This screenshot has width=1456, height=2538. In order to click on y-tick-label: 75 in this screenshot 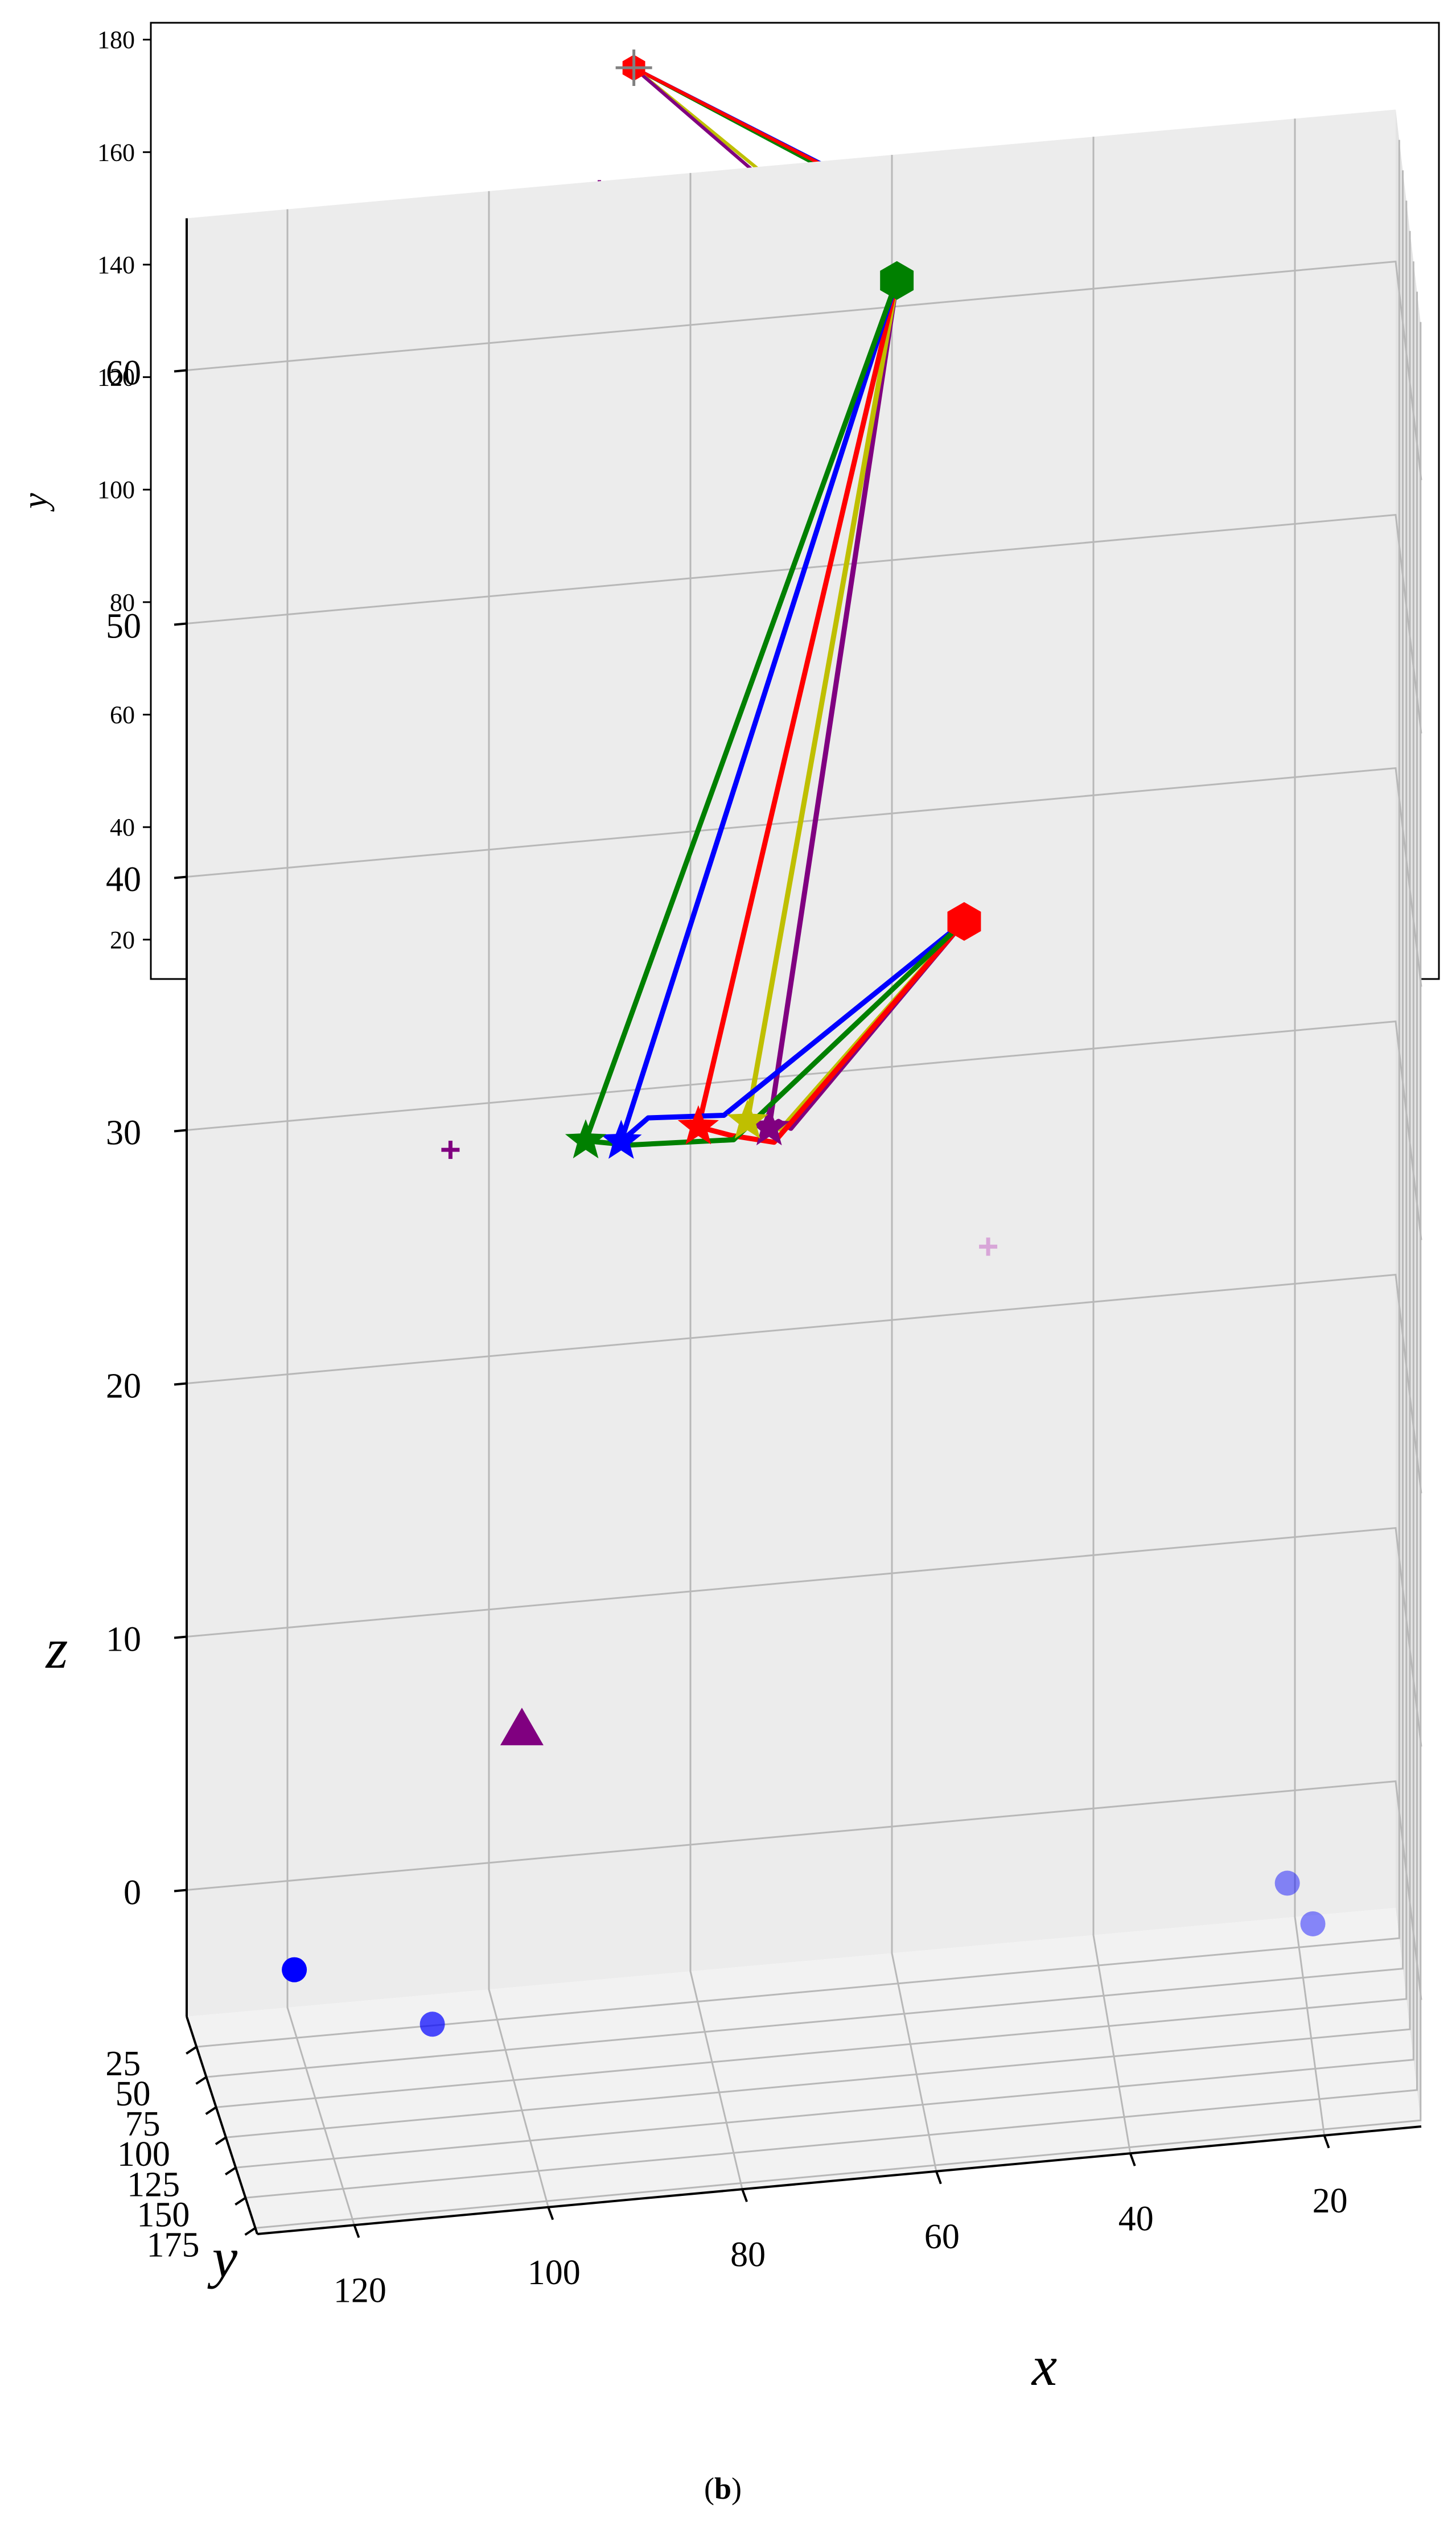, I will do `click(143, 2124)`.